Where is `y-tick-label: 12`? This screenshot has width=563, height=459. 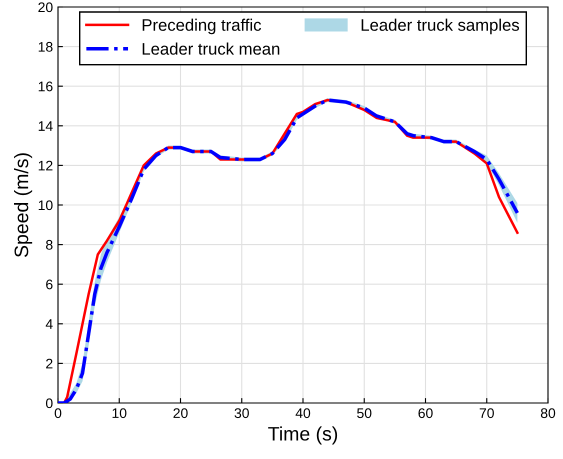
y-tick-label: 12 is located at coordinates (45, 165).